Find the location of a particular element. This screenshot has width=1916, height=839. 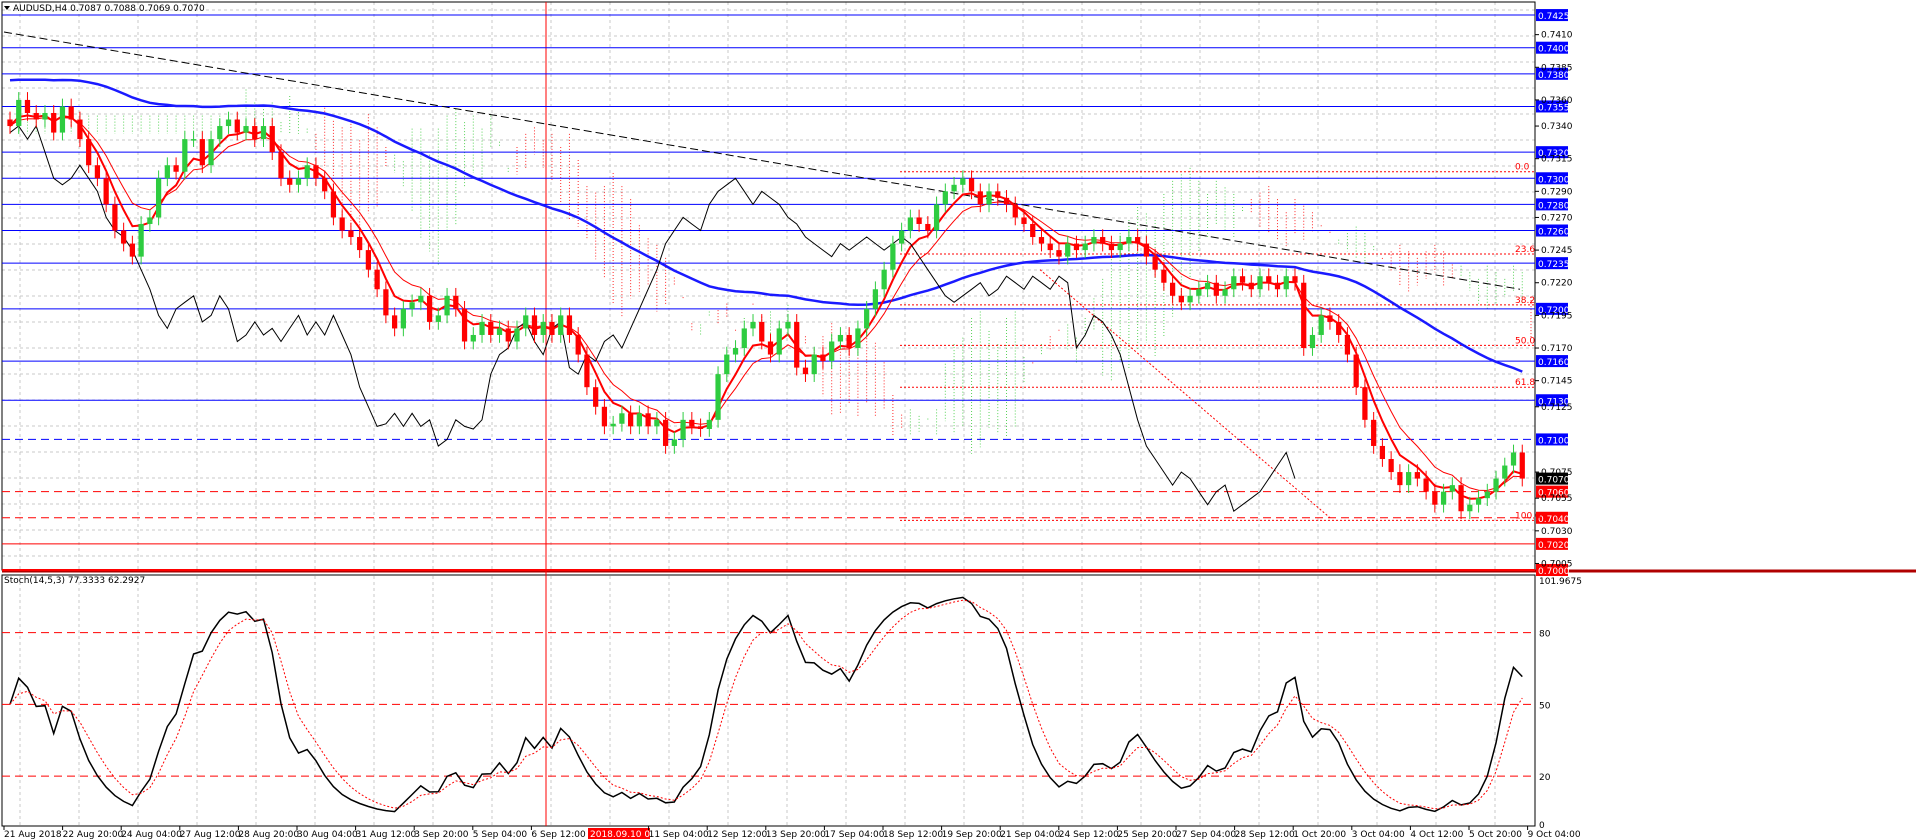

dropdown-arrow-icon is located at coordinates (7, 8).